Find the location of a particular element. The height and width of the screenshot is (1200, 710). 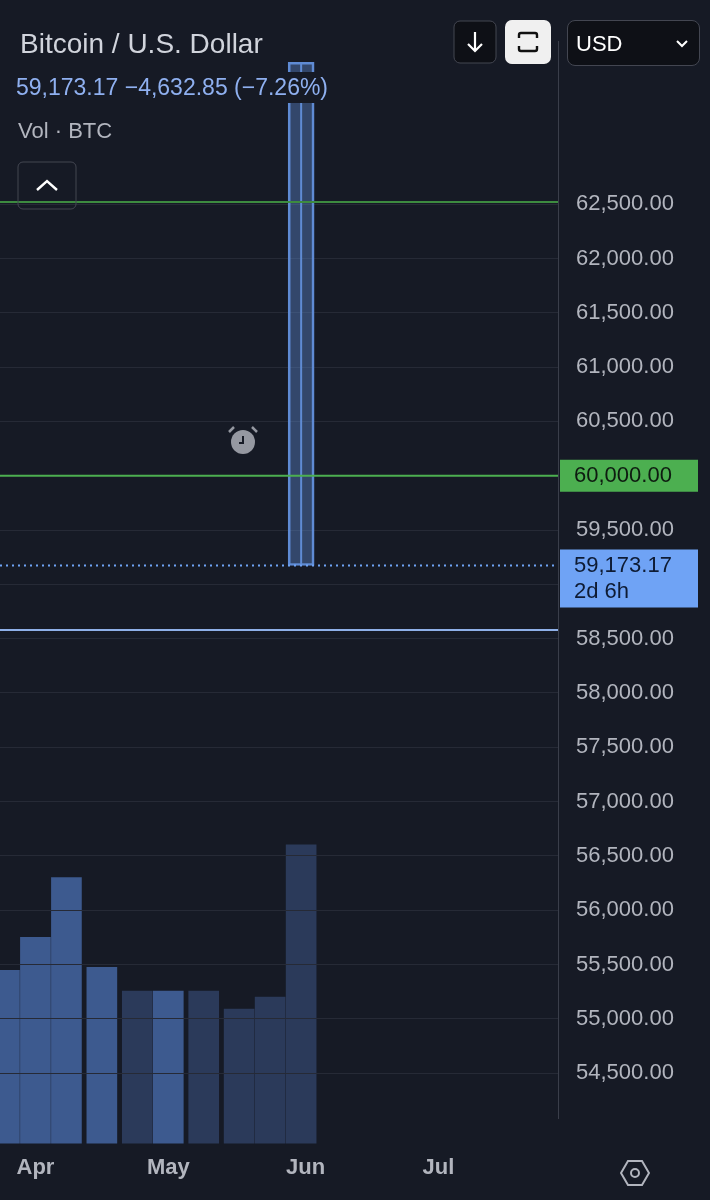

y-tick-label: 54,500.00 is located at coordinates (625, 1072).